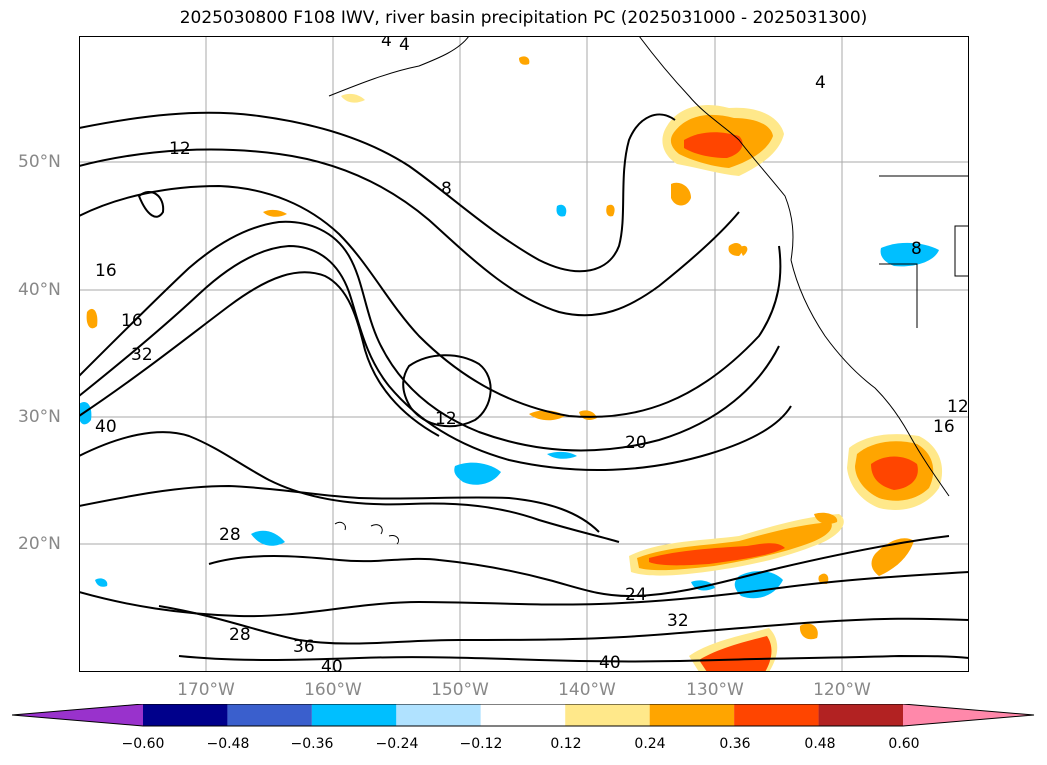  I want to click on colorbar-tick: 0.12, so click(566, 744).